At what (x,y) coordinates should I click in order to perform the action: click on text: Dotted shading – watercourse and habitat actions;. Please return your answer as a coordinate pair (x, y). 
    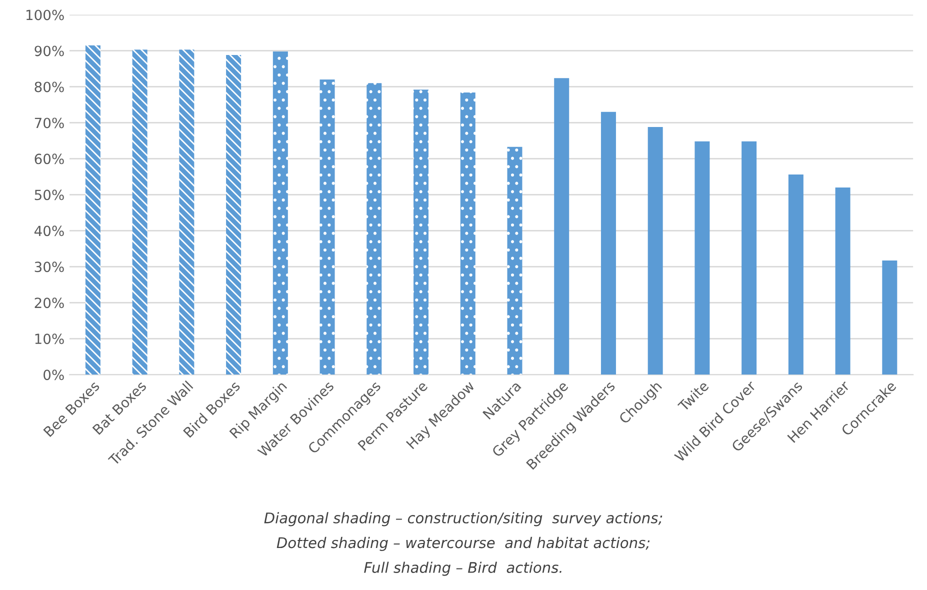
    Looking at the image, I should click on (463, 544).